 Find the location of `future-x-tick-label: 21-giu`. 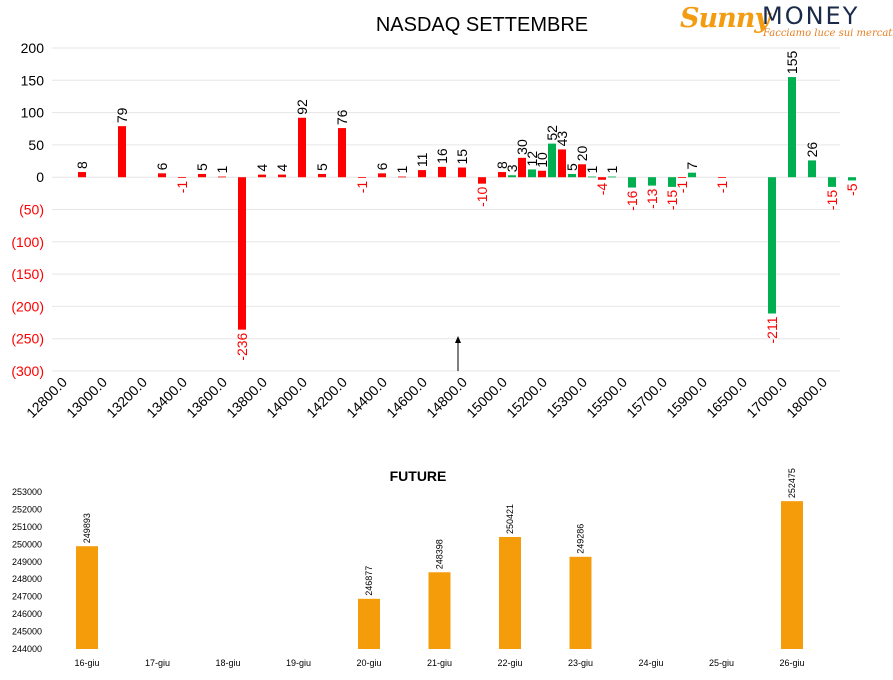

future-x-tick-label: 21-giu is located at coordinates (439, 663).